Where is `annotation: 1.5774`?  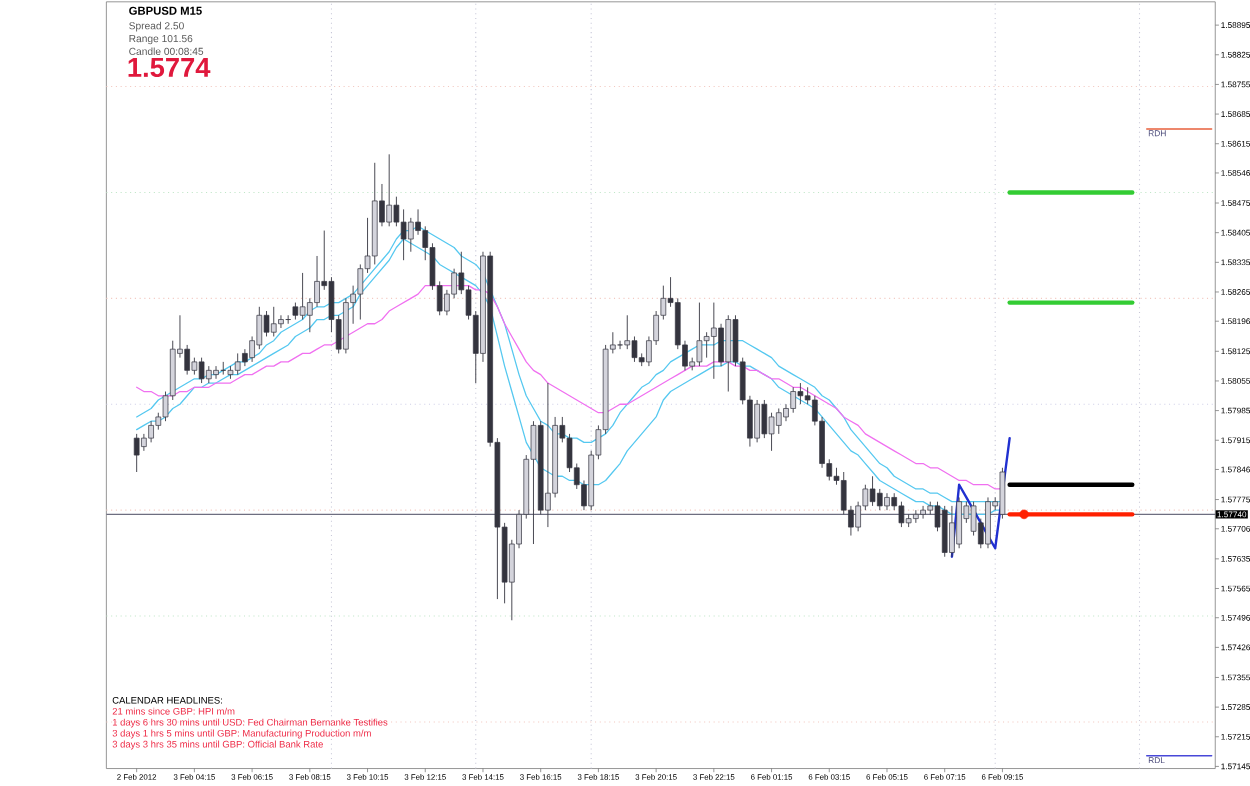
annotation: 1.5774 is located at coordinates (169, 68).